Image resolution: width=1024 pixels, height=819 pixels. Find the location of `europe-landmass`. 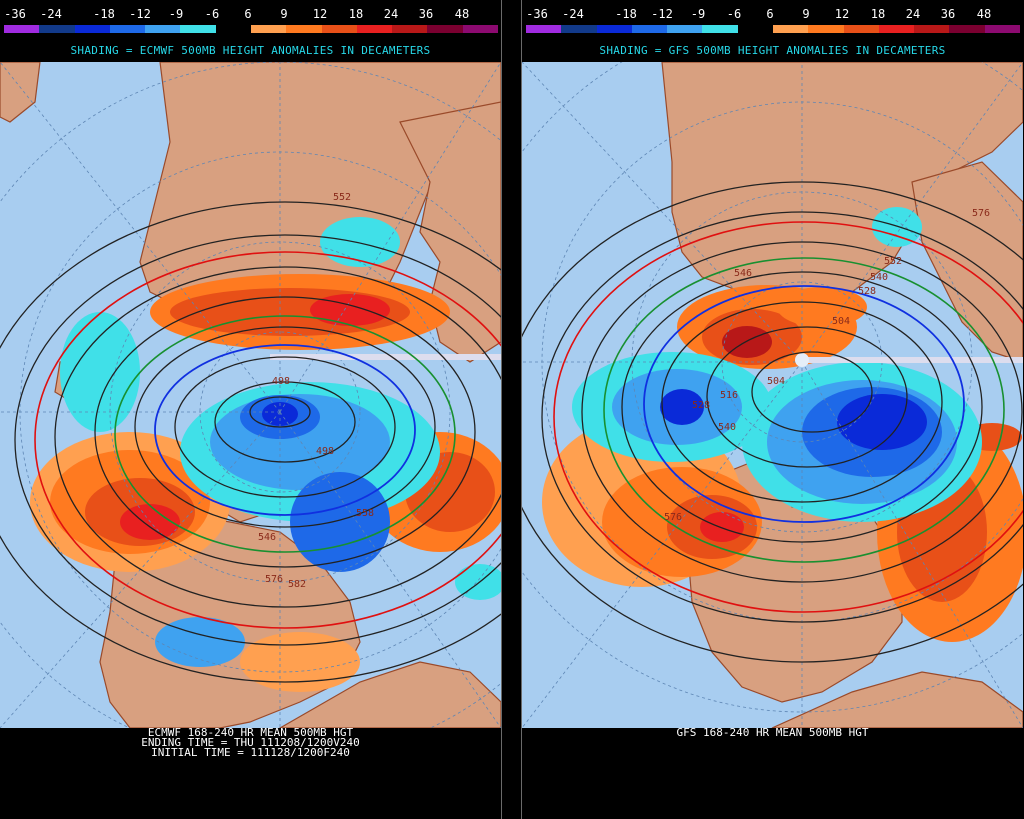

europe-landmass is located at coordinates (967, 262).